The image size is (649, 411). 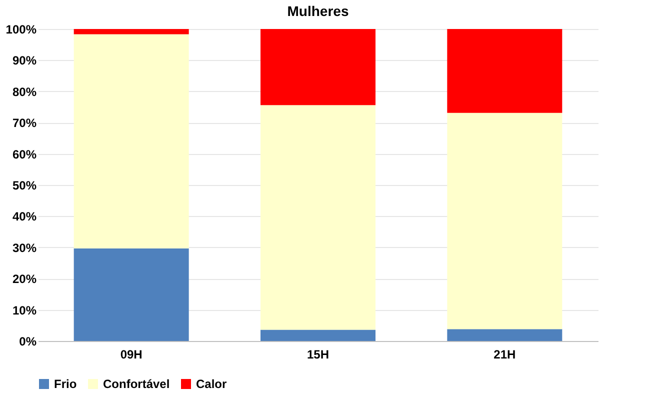 What do you see at coordinates (24, 217) in the screenshot?
I see `y-tick-label: 40%` at bounding box center [24, 217].